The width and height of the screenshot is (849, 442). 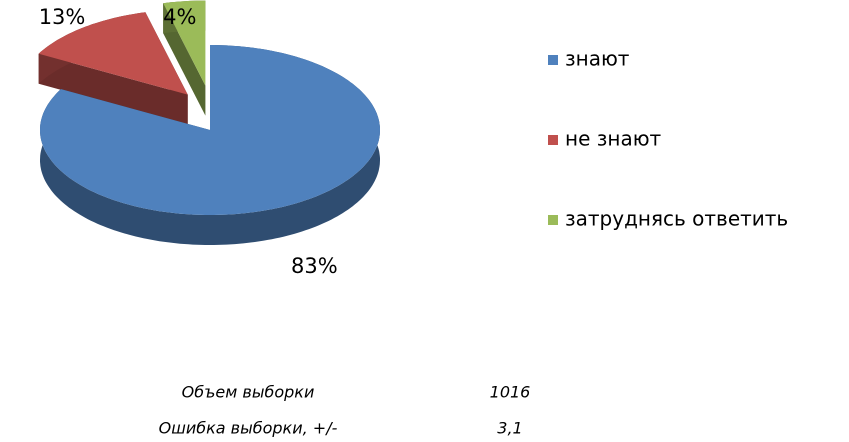 I want to click on legend-label: знают, so click(x=597, y=59).